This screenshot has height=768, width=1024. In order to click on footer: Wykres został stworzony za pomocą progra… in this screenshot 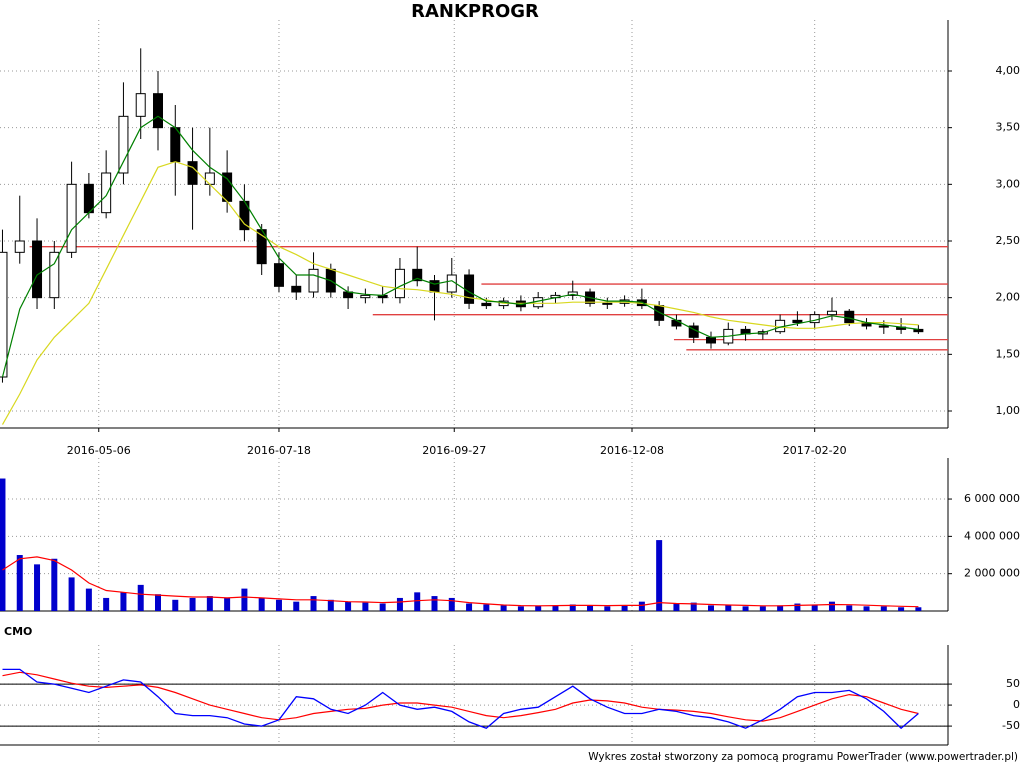, I will do `click(803, 757)`.